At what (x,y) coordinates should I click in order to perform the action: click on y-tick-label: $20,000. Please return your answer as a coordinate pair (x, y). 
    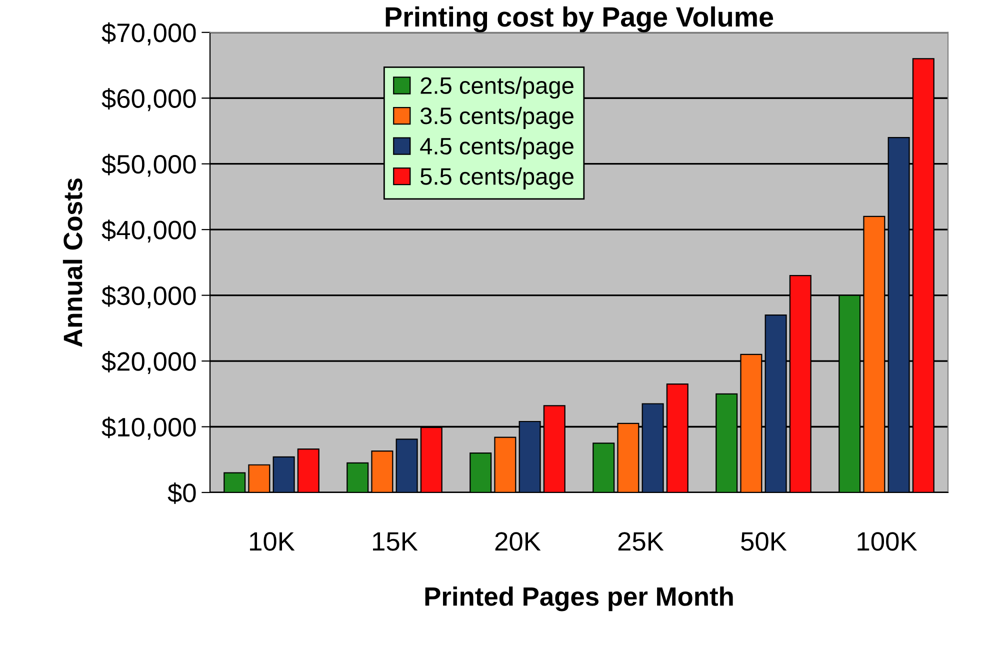
    Looking at the image, I should click on (149, 362).